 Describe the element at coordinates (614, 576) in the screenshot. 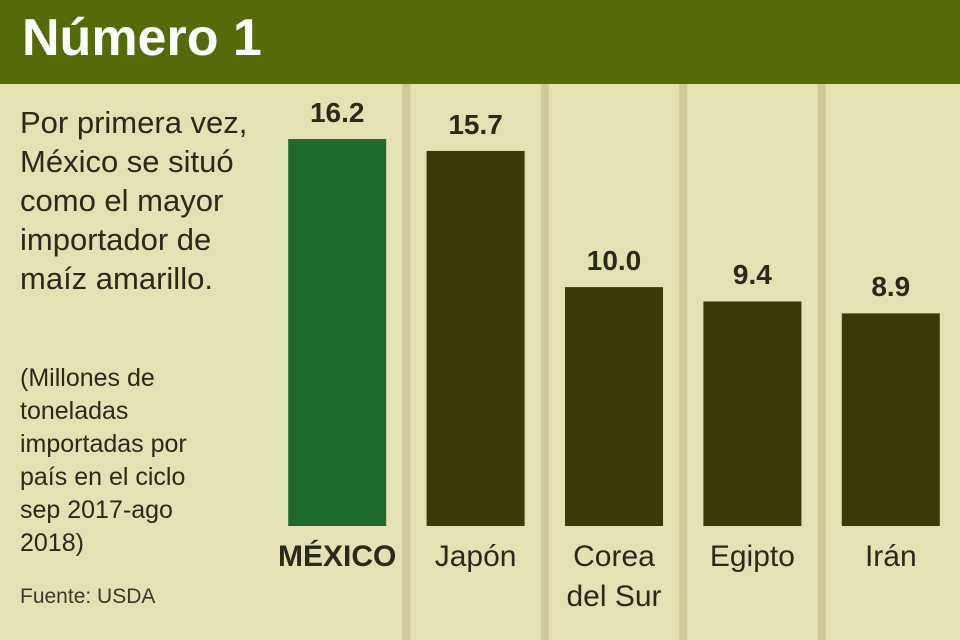

I see `x-tick-label: Corea del Sur` at that location.